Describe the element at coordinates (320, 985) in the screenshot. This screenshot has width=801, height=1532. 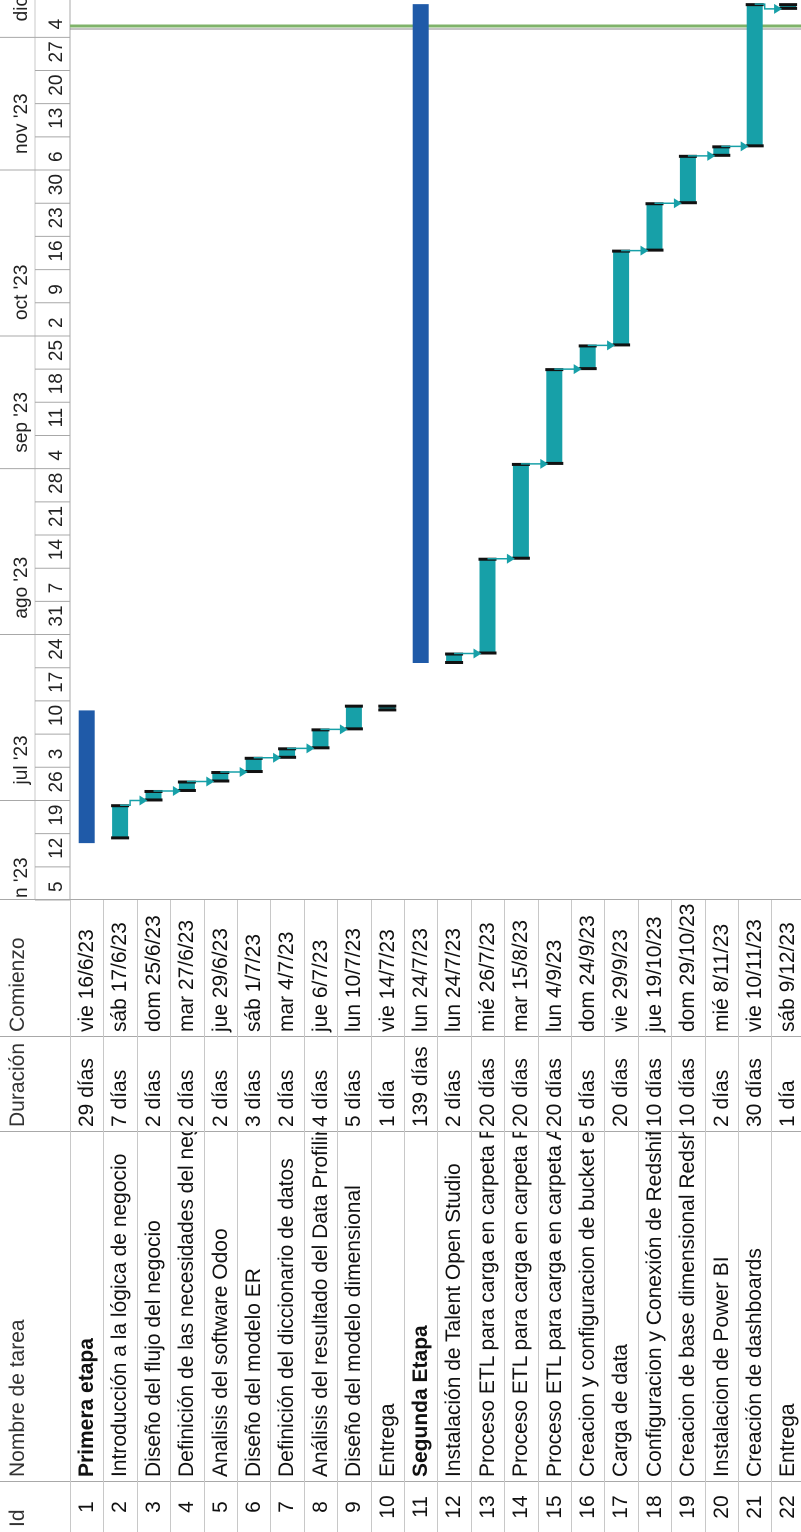
I see `task-start-cell: jue 6/7/23` at that location.